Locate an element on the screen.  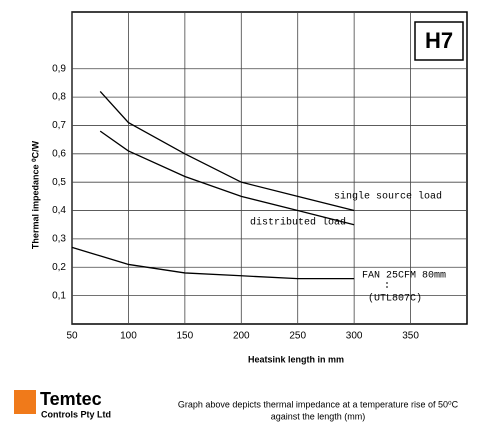
series-label: single source load is located at coordinates (388, 197).